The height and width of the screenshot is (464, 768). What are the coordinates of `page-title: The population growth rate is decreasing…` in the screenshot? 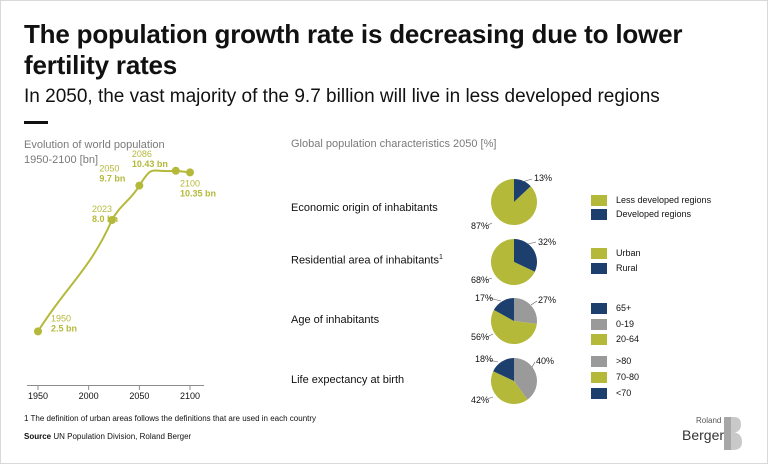 It's located at (353, 49).